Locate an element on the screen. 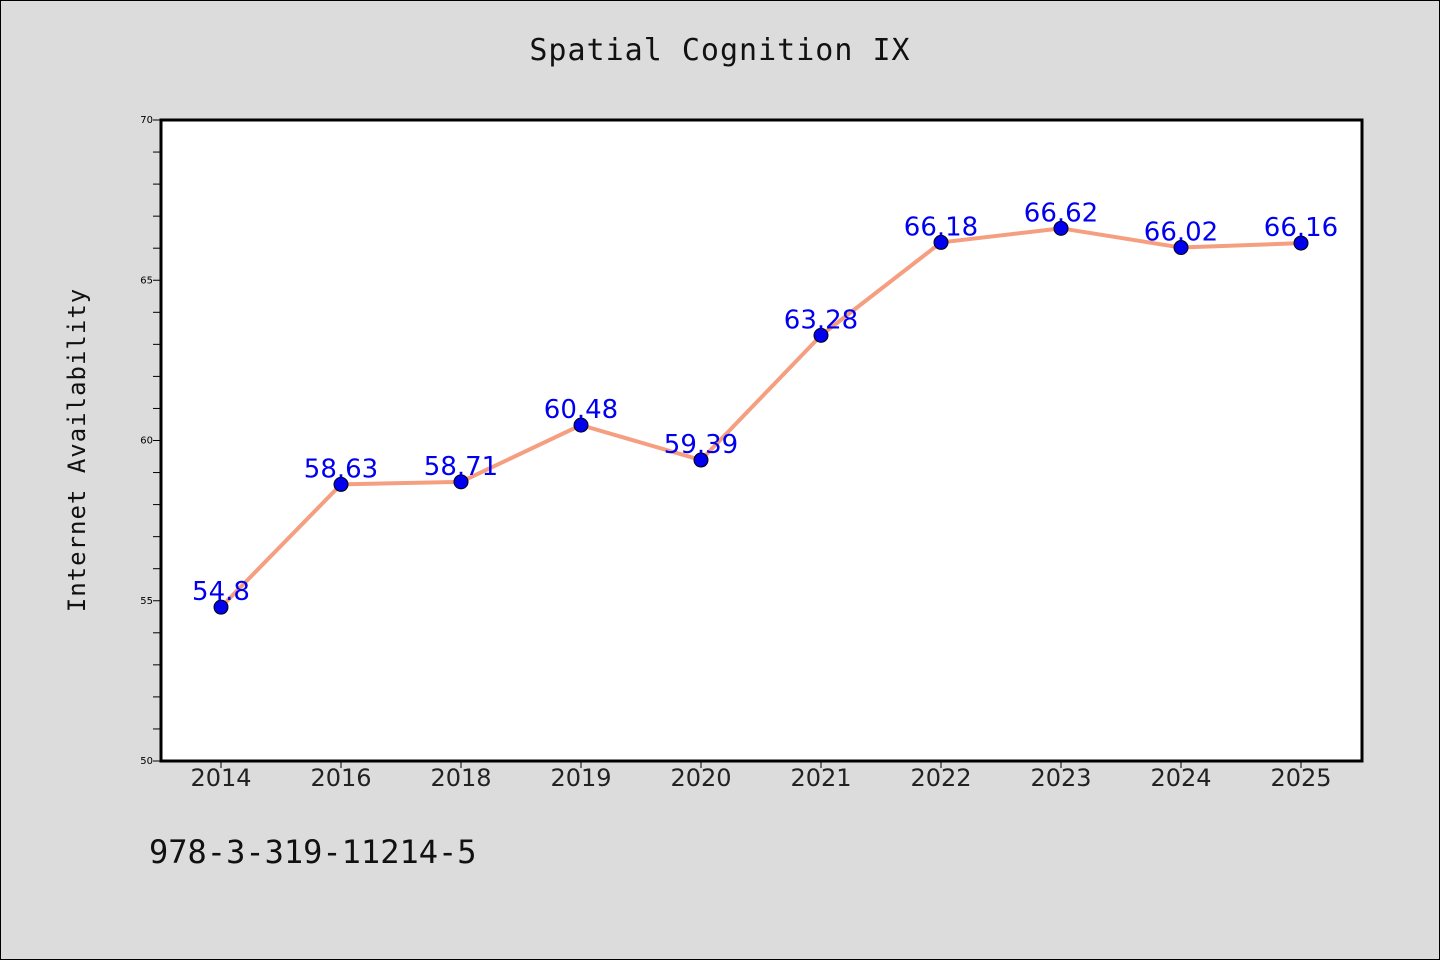  y-tick-label: 65 is located at coordinates (146, 280).